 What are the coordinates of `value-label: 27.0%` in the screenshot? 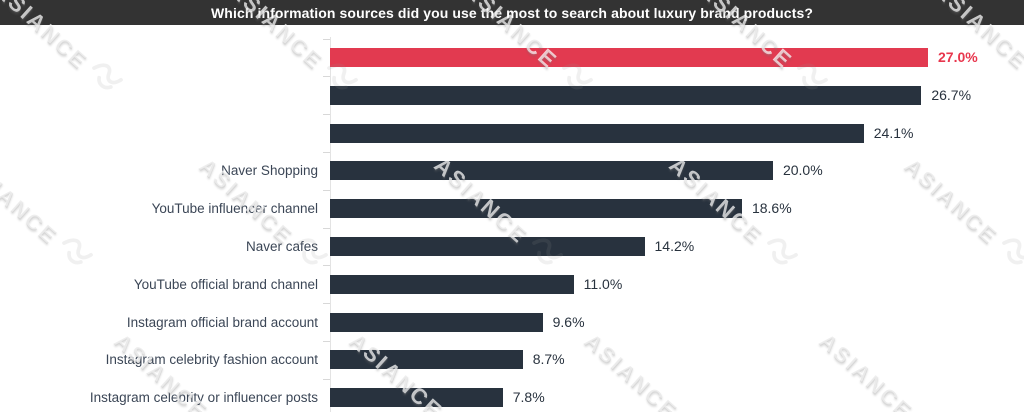 It's located at (958, 57).